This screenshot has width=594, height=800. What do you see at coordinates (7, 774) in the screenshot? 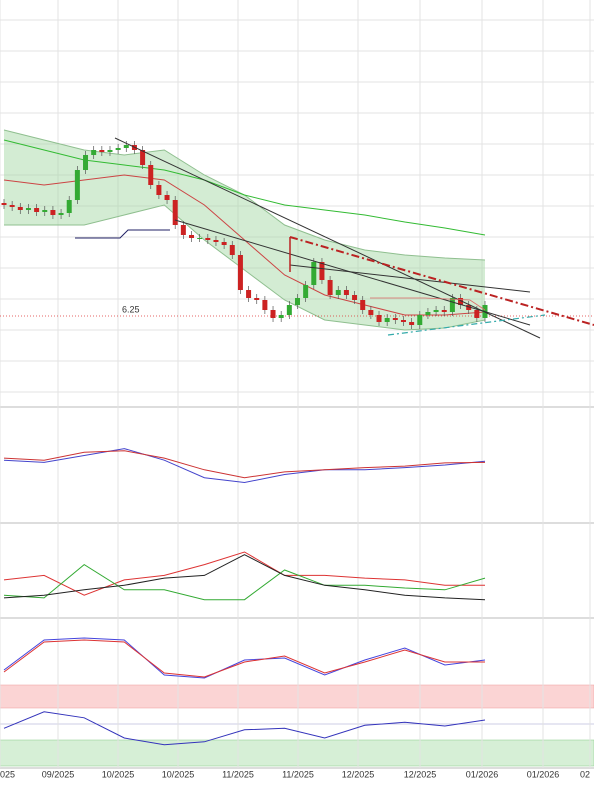
I see `x-tick-label: 025` at bounding box center [7, 774].